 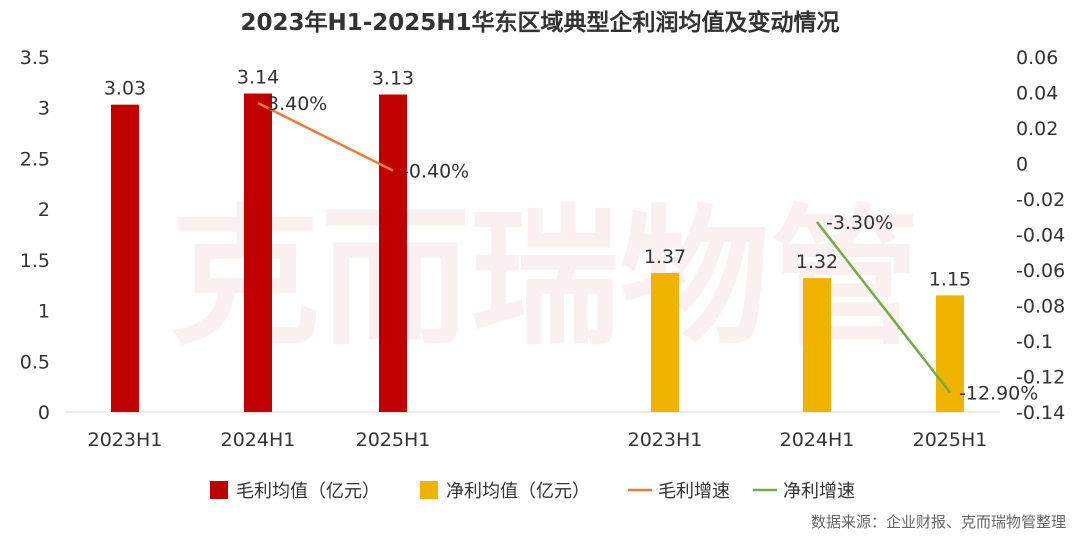 I want to click on x-axis: 2023H1 2024H1 2025H1 2023H1 2024H1 2025H1, so click(x=538, y=440).